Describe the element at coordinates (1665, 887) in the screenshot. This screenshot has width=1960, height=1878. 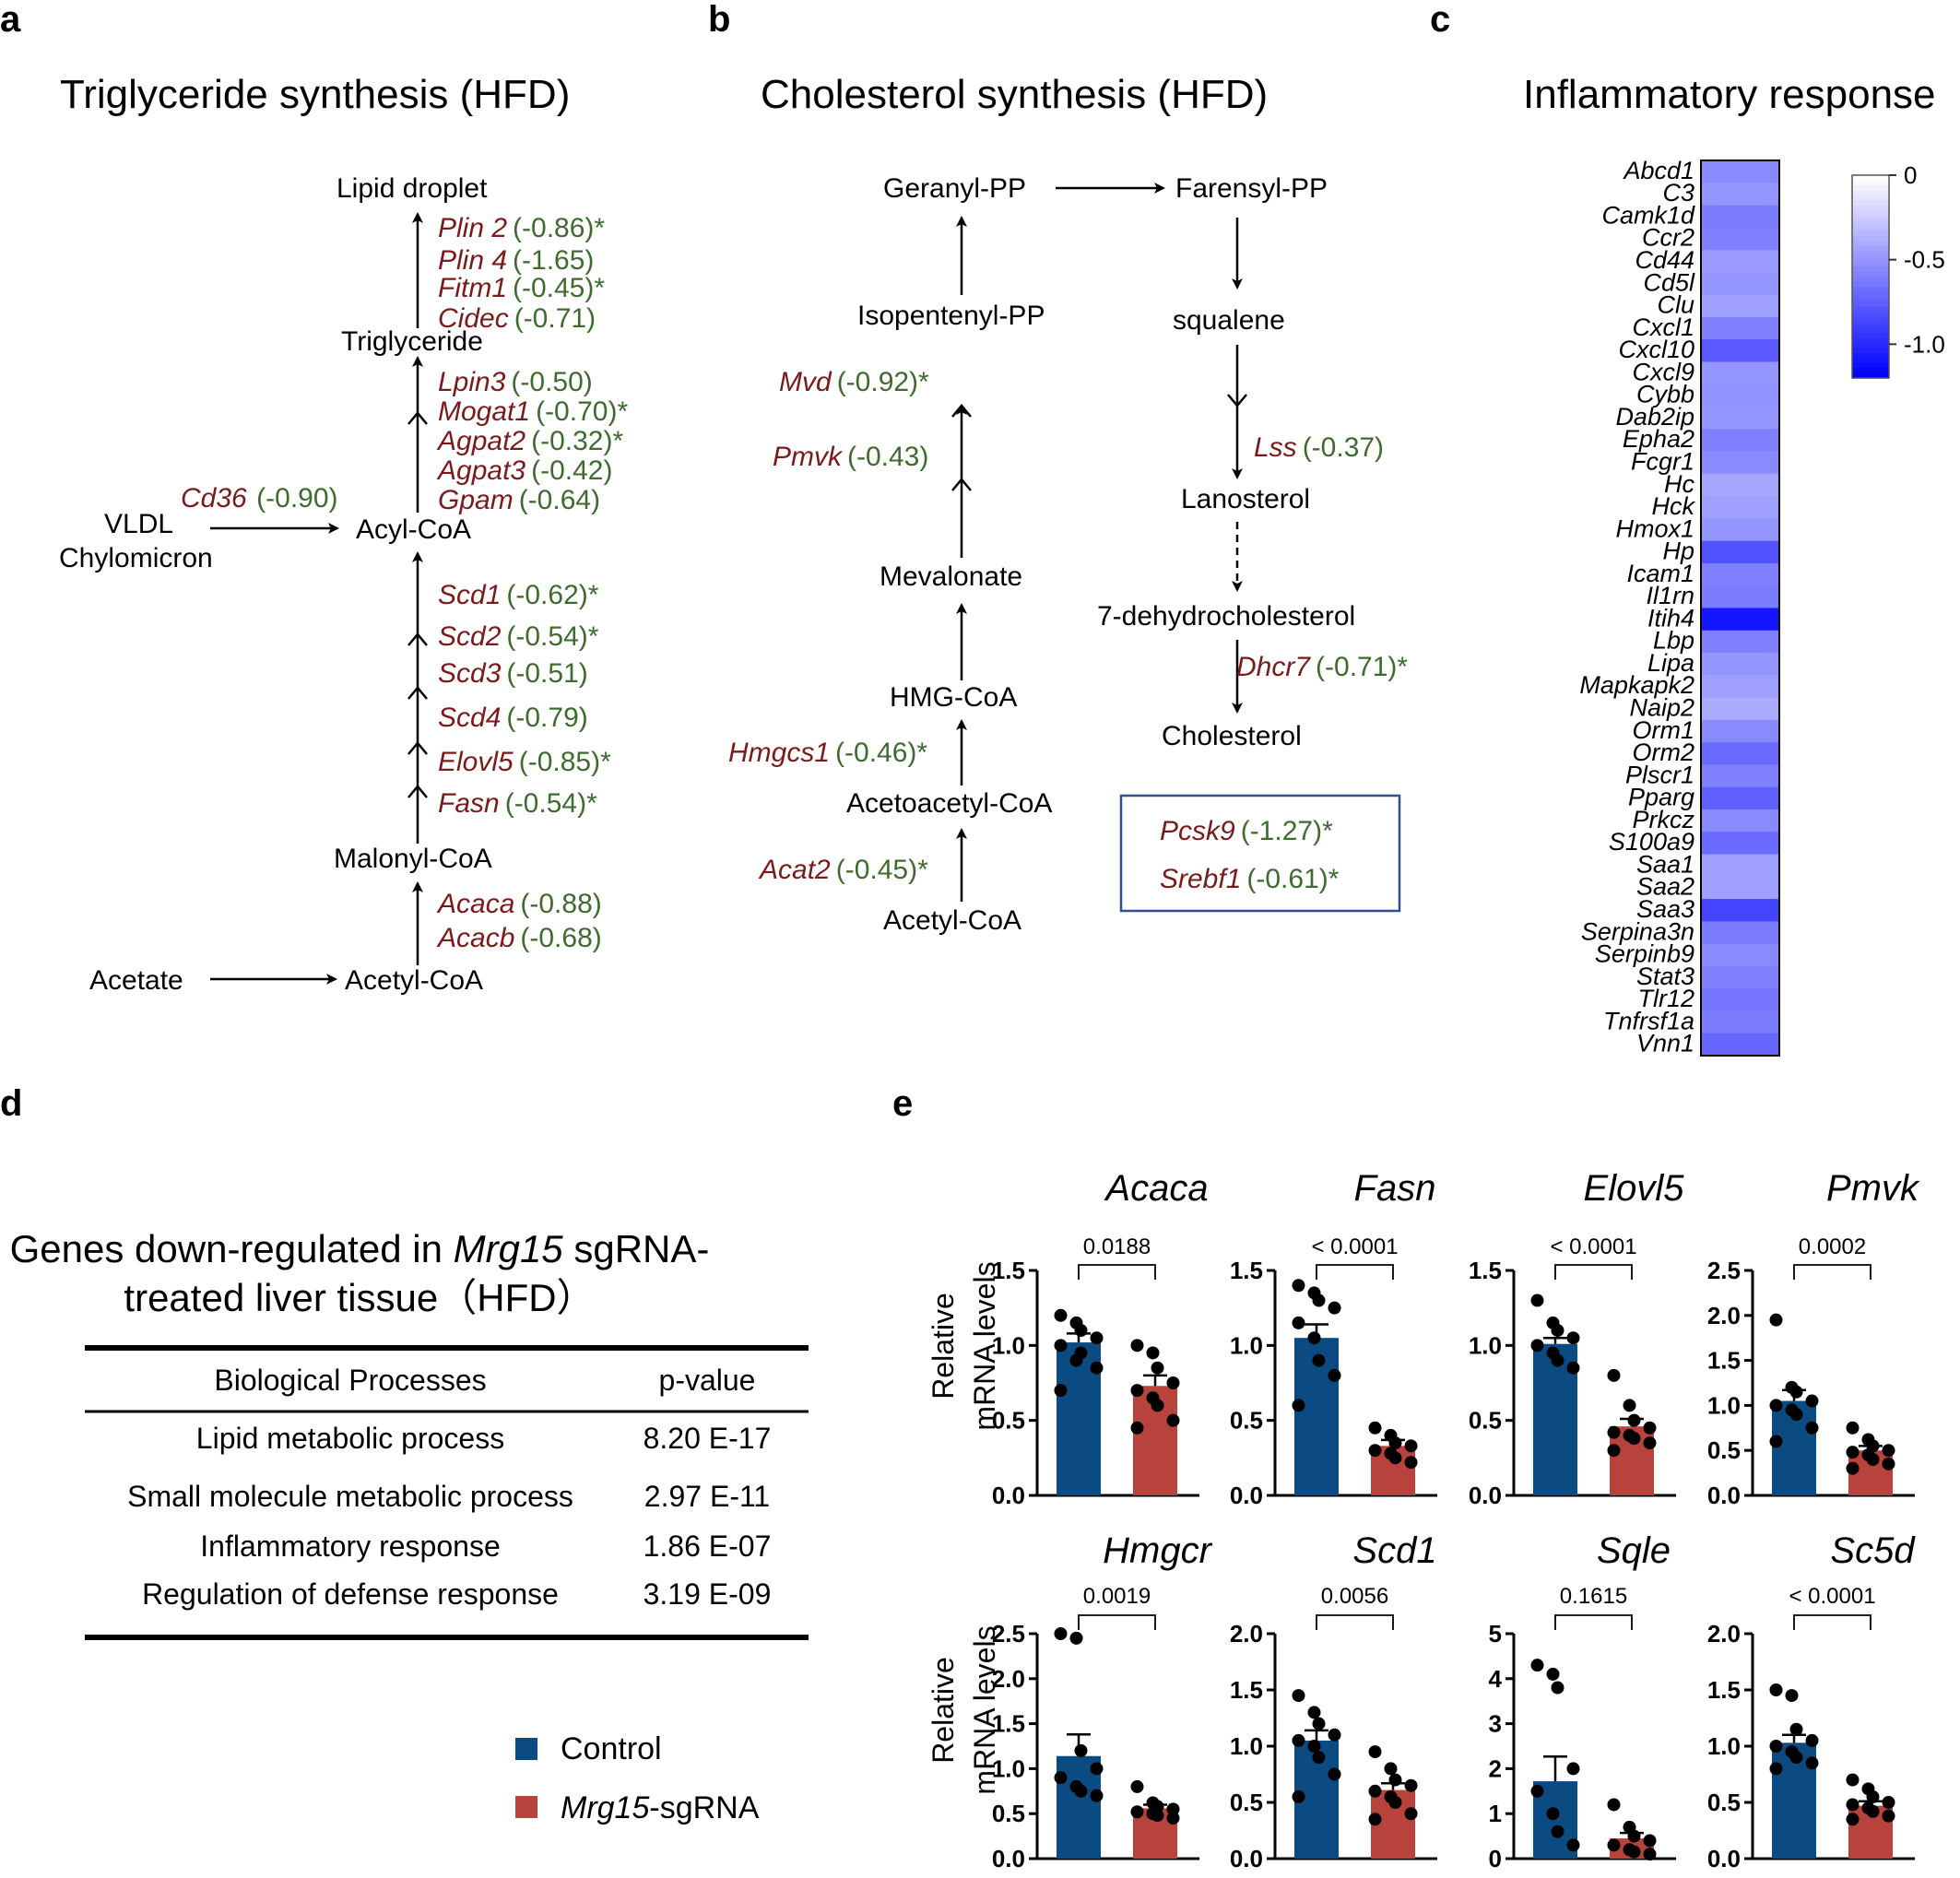
I see `heatmap-label-saa2: Saa2` at that location.